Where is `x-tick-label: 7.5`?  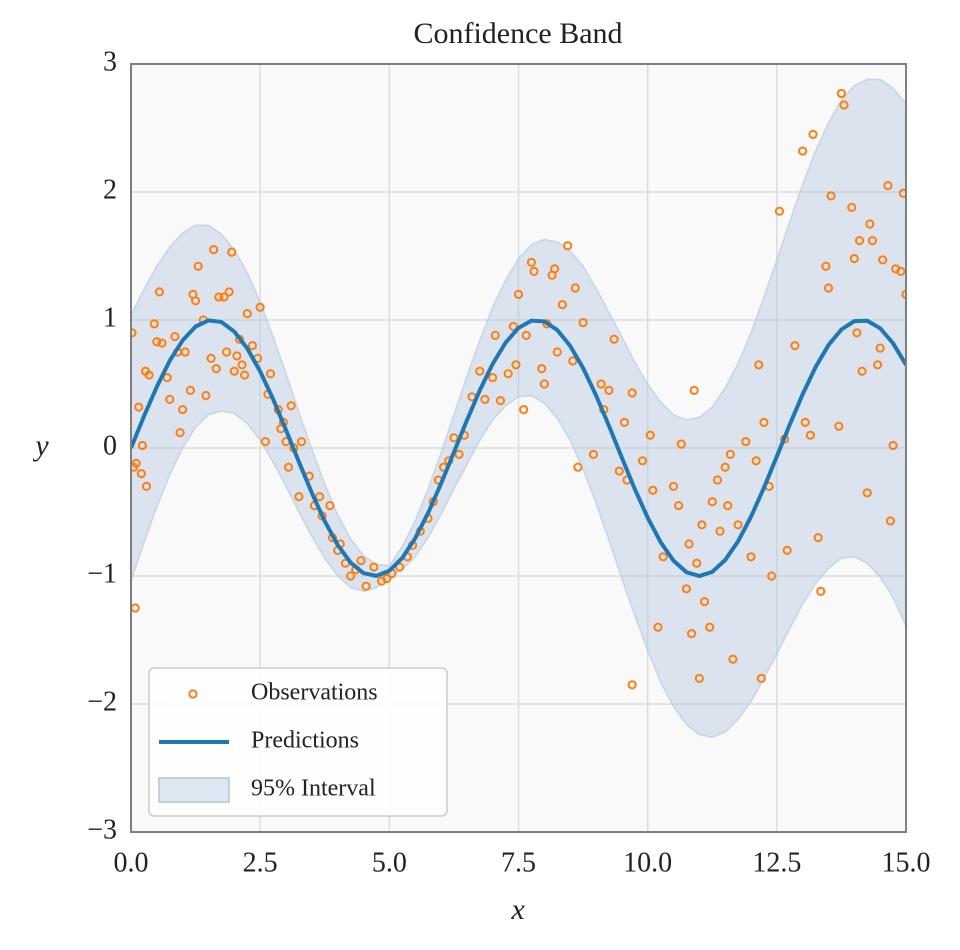
x-tick-label: 7.5 is located at coordinates (518, 862).